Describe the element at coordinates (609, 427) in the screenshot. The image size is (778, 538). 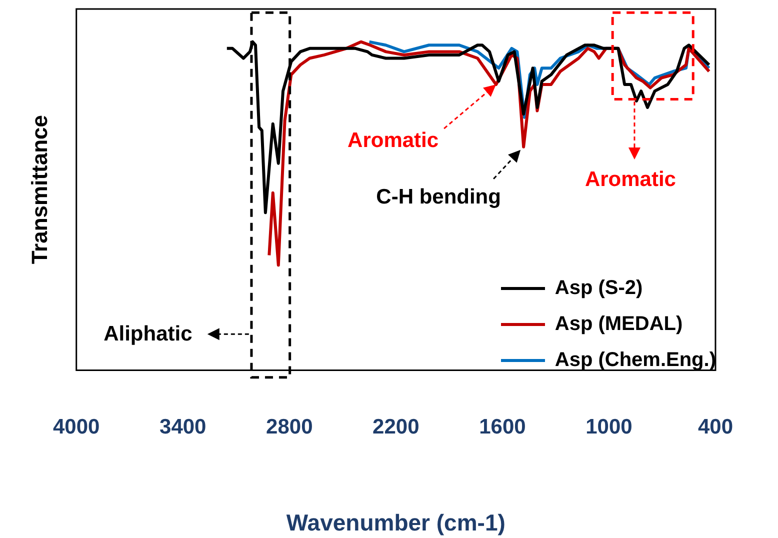
I see `x-tick-label: 1000` at that location.